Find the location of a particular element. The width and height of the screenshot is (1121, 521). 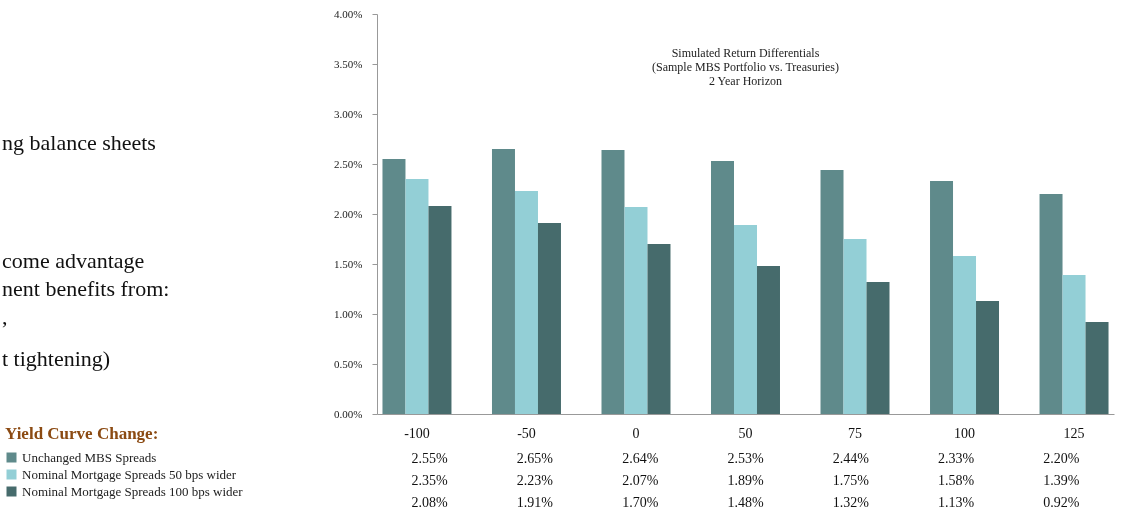

x-tick-label: -50 is located at coordinates (526, 433).